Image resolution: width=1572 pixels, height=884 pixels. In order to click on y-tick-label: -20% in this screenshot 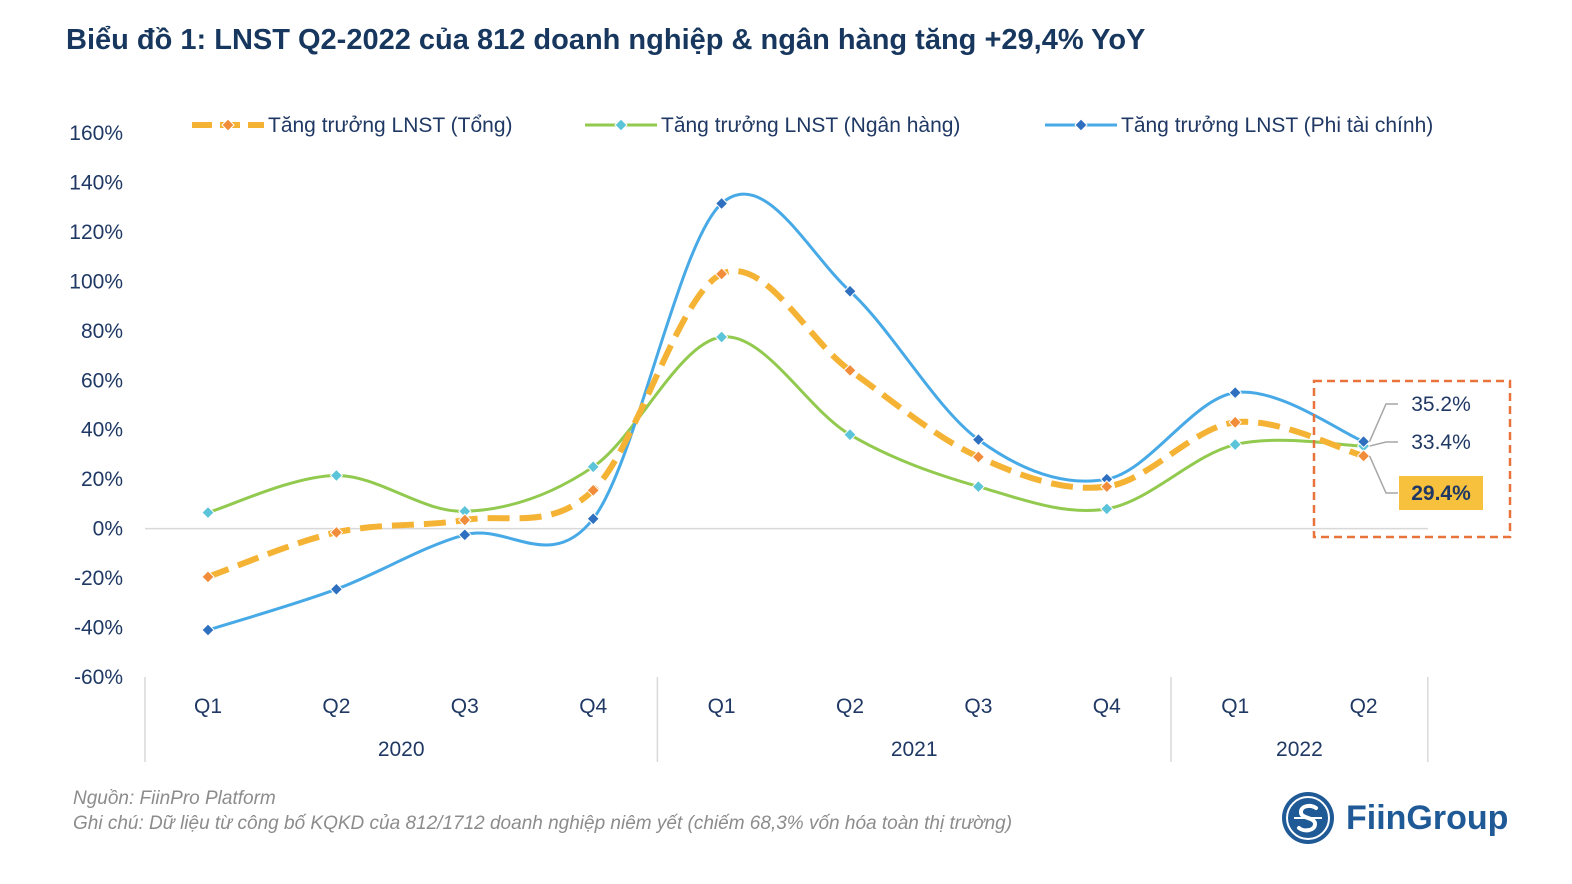, I will do `click(98, 578)`.